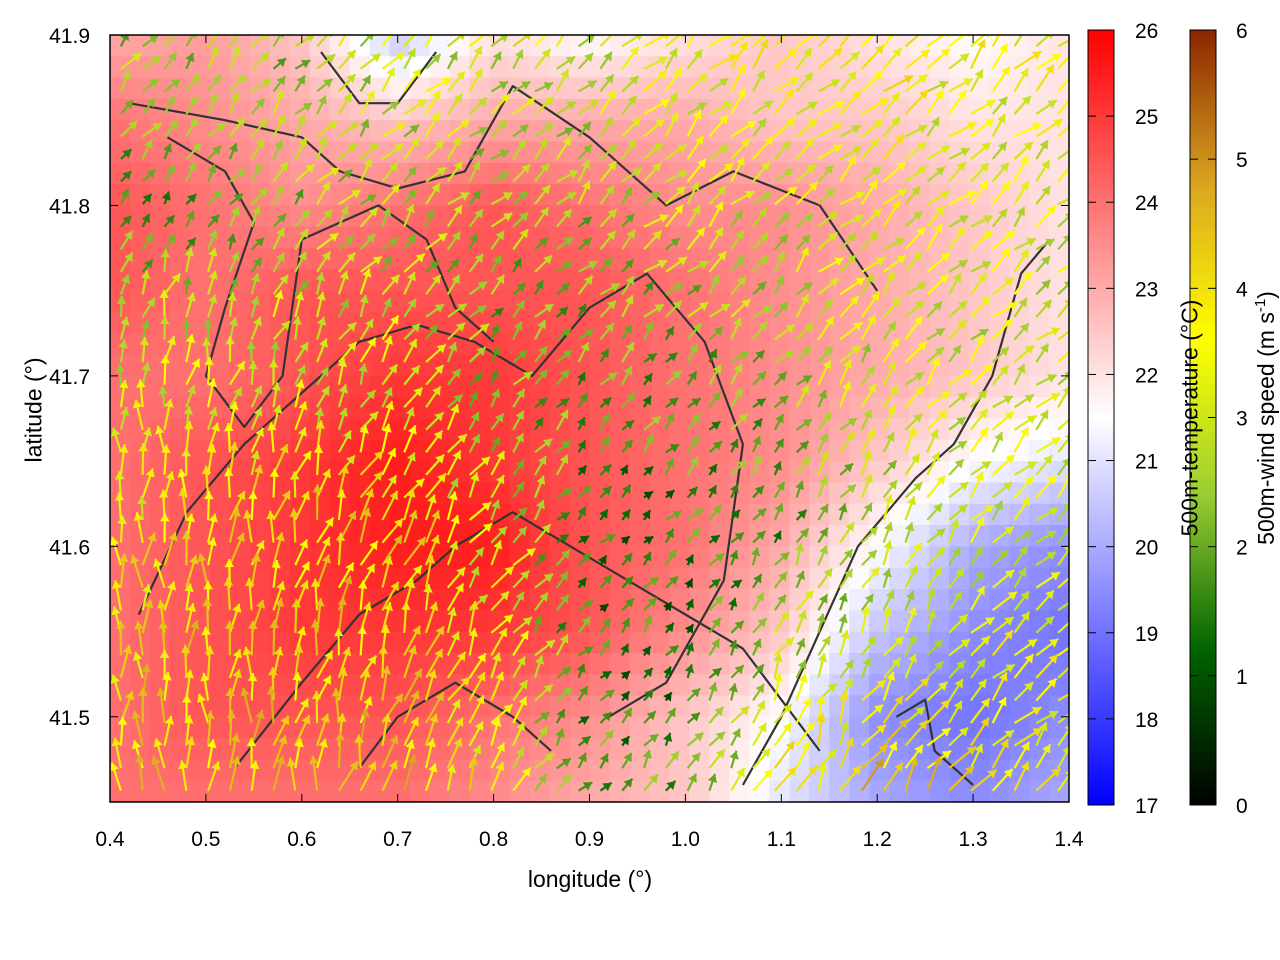 The height and width of the screenshot is (960, 1280). Describe the element at coordinates (1146, 462) in the screenshot. I see `colorbar-tick-label: 21` at that location.